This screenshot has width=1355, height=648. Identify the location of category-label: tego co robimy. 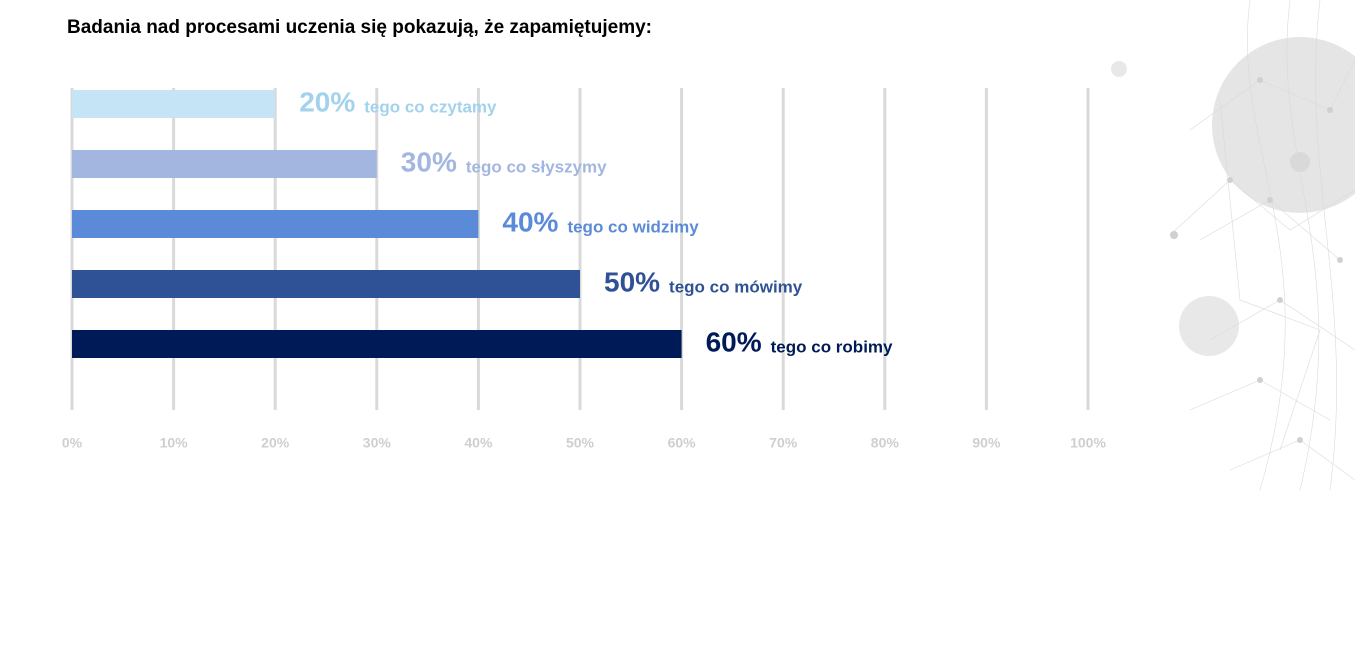
(832, 346).